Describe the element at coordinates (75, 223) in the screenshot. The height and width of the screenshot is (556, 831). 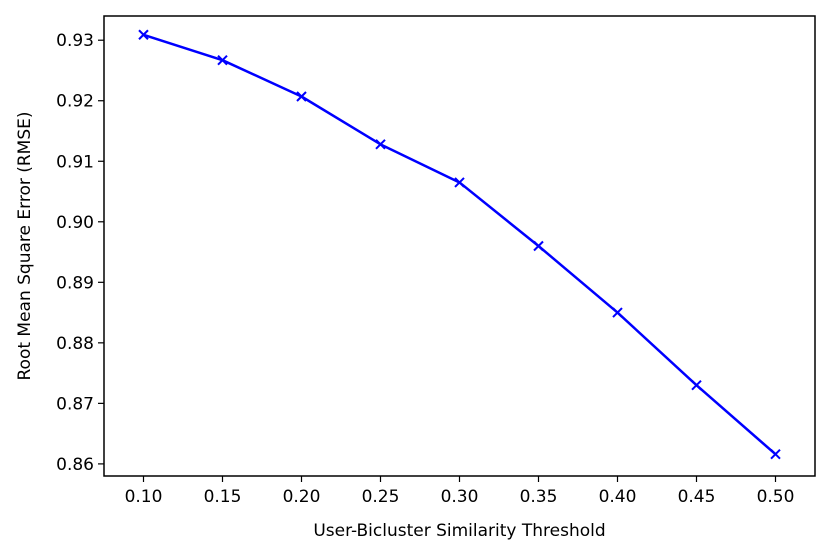
I see `y-tick-label: 0.90` at that location.